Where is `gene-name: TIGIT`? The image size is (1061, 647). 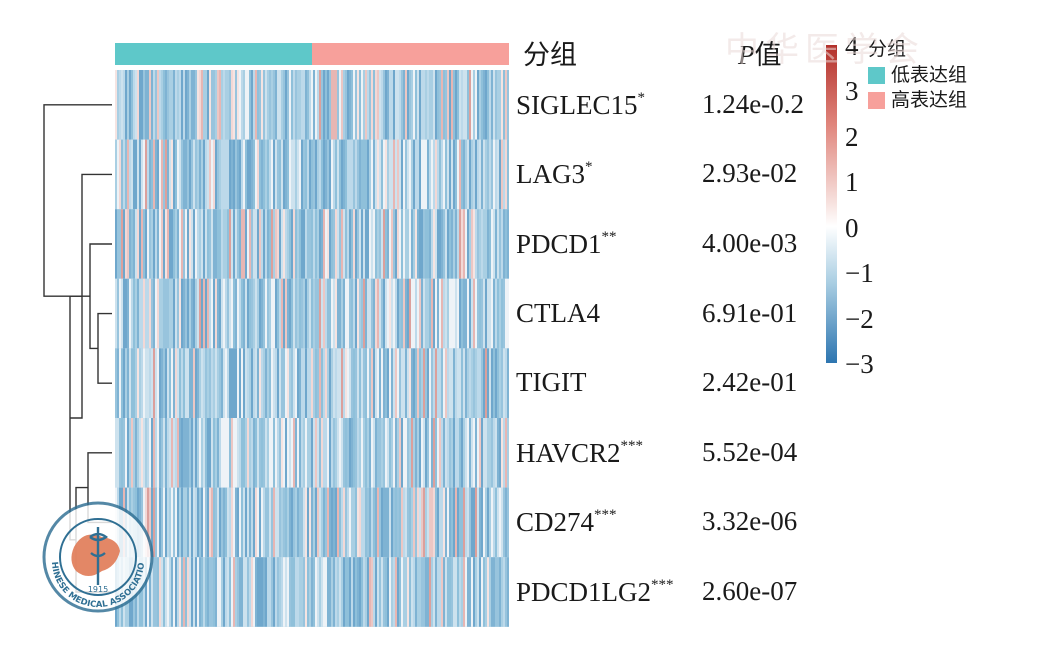
gene-name: TIGIT is located at coordinates (551, 382).